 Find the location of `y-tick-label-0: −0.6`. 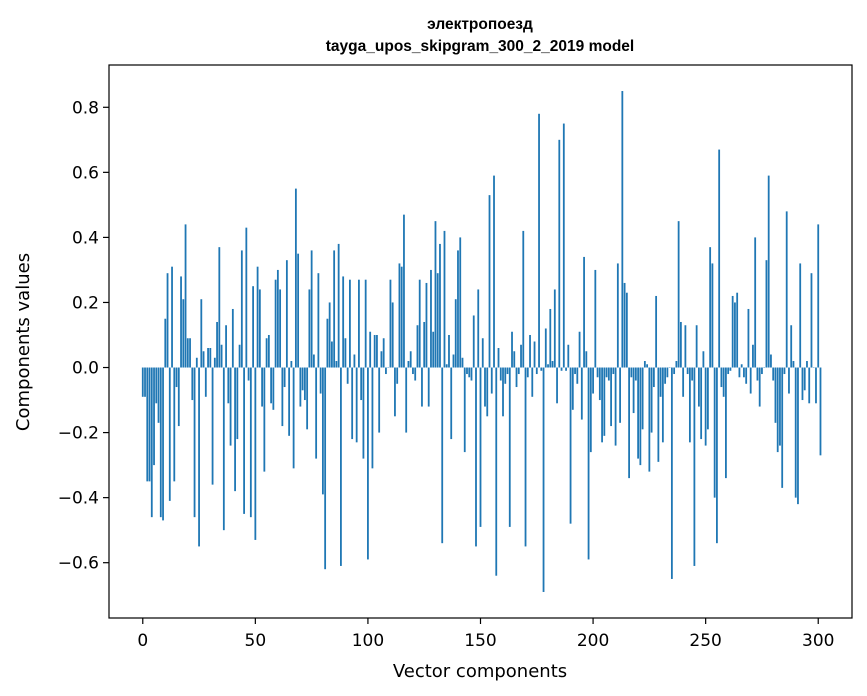

y-tick-label-0: −0.6 is located at coordinates (78, 564).